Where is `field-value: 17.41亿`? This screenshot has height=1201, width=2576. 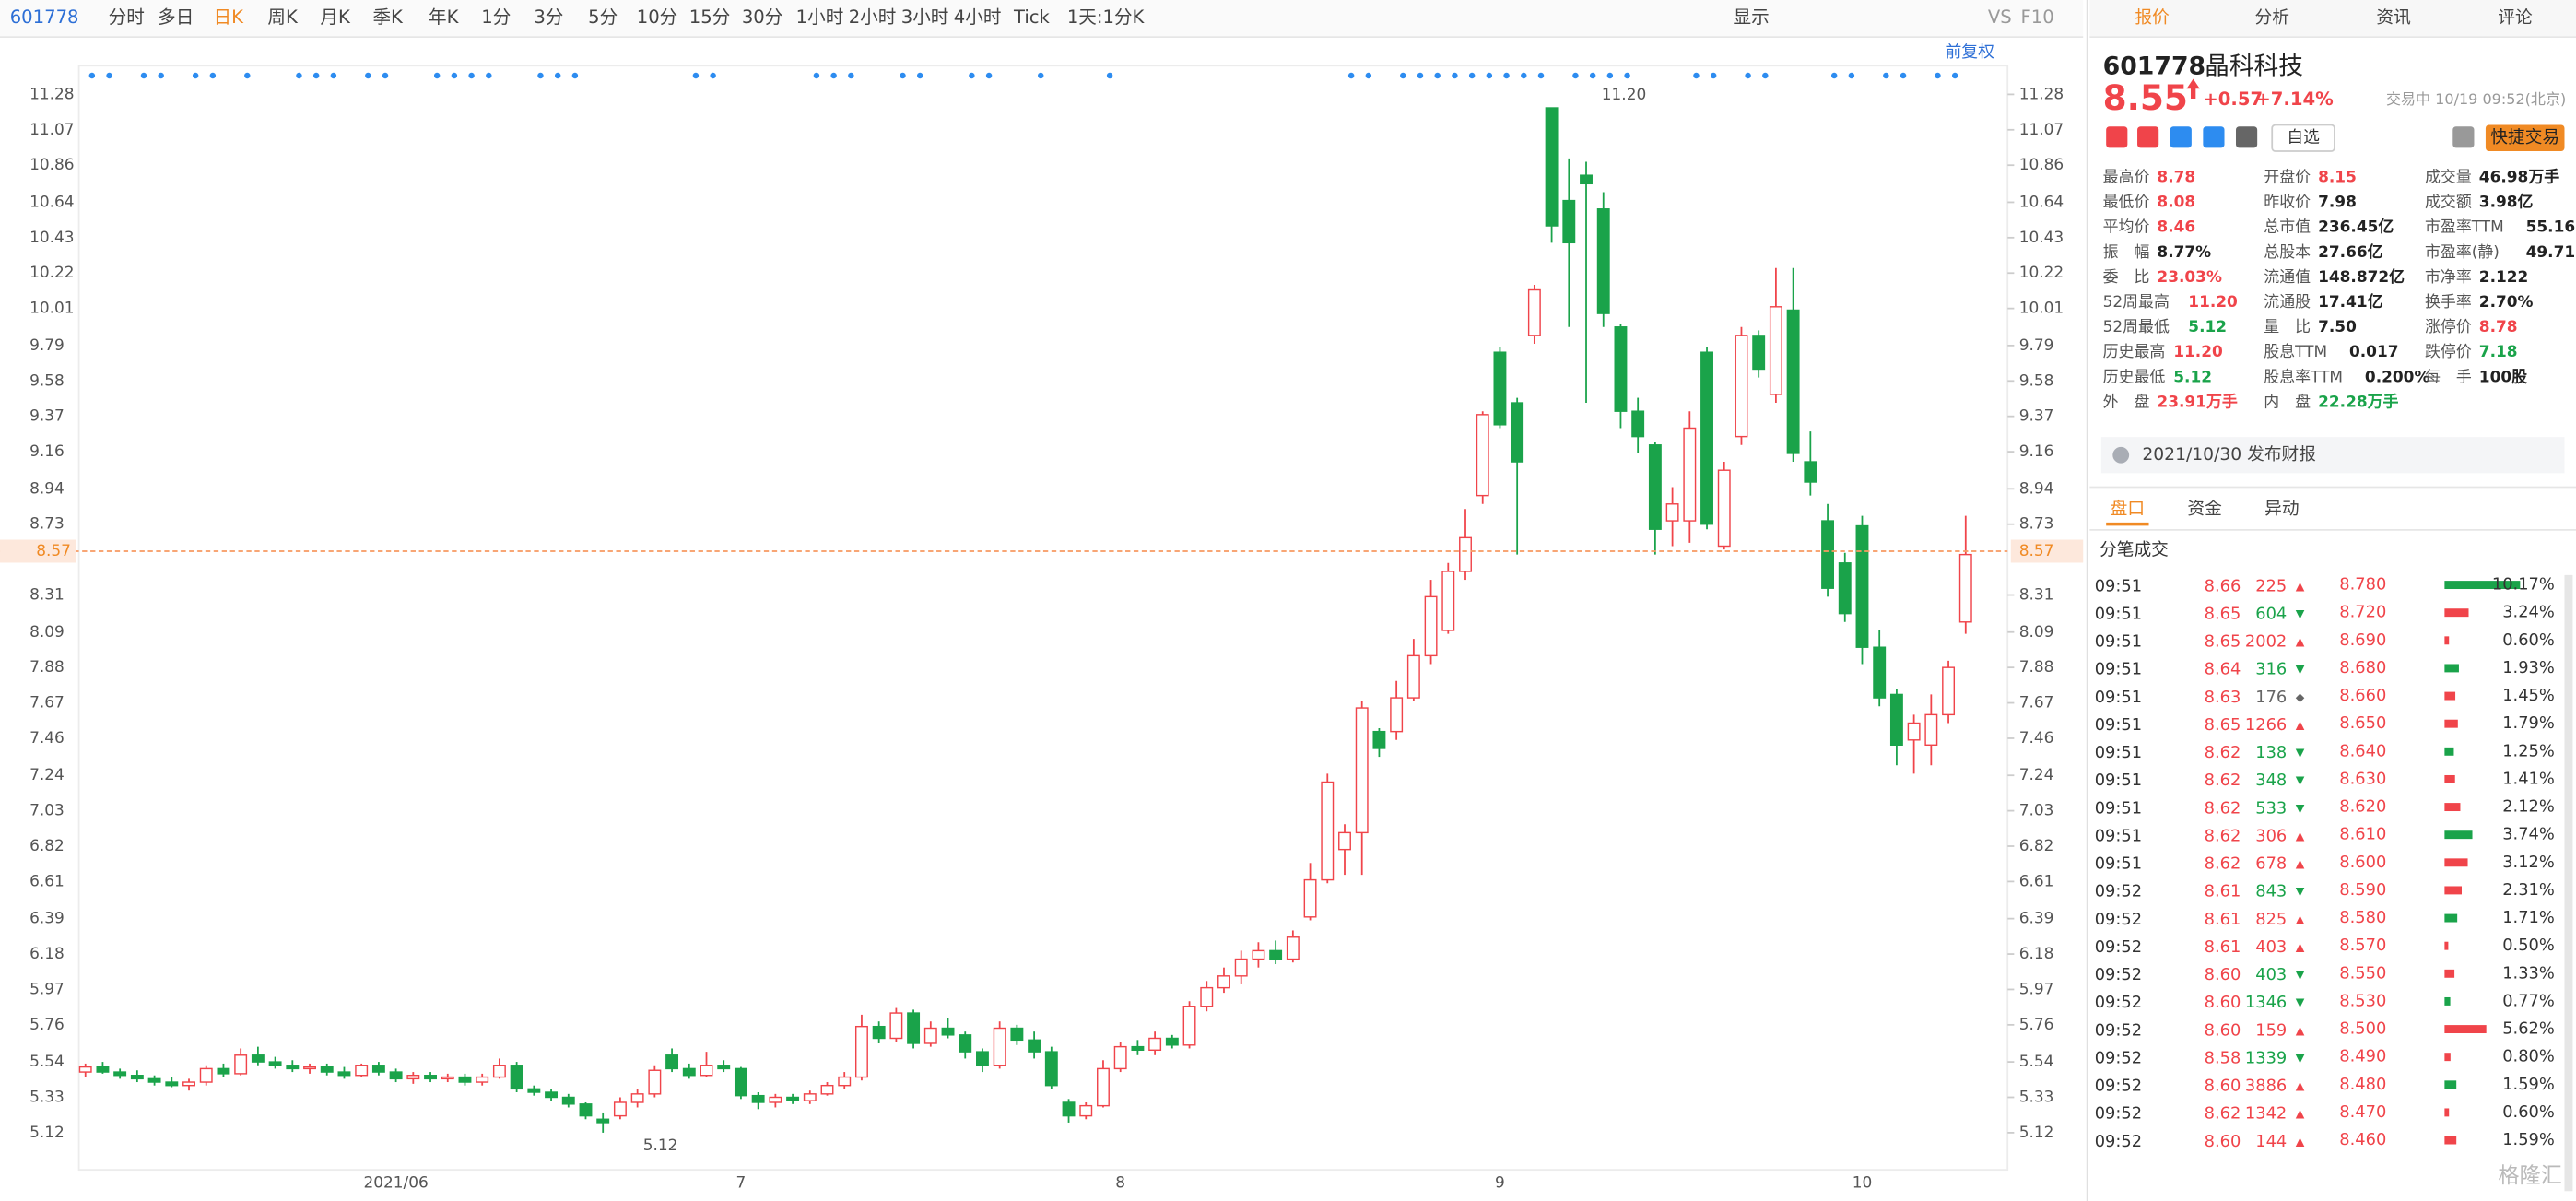 field-value: 17.41亿 is located at coordinates (2350, 301).